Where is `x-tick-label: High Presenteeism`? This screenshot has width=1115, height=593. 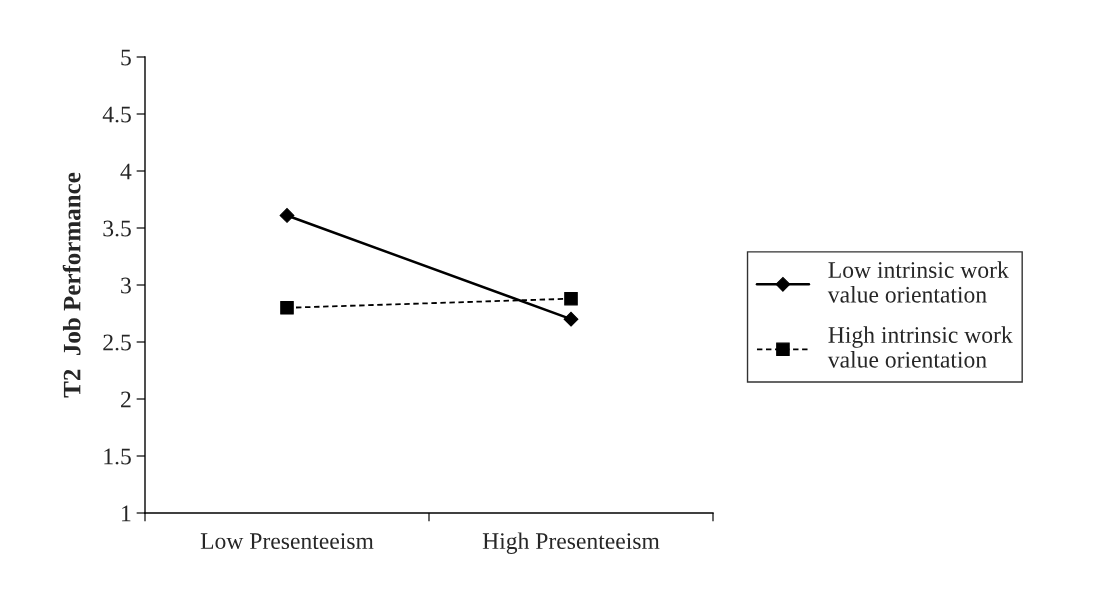
x-tick-label: High Presenteeism is located at coordinates (571, 543).